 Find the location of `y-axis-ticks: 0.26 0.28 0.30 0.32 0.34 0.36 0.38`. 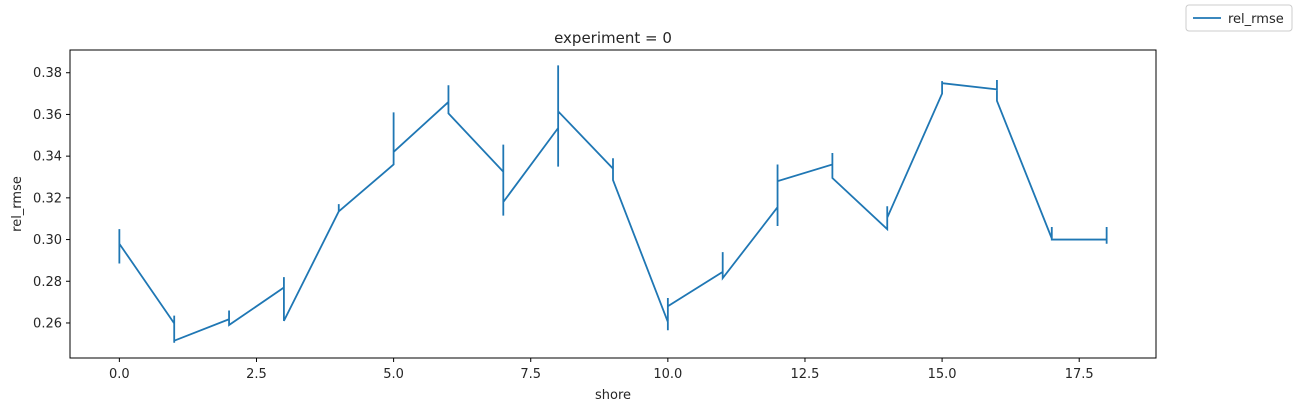

y-axis-ticks: 0.26 0.28 0.30 0.32 0.34 0.36 0.38 is located at coordinates (51, 198).